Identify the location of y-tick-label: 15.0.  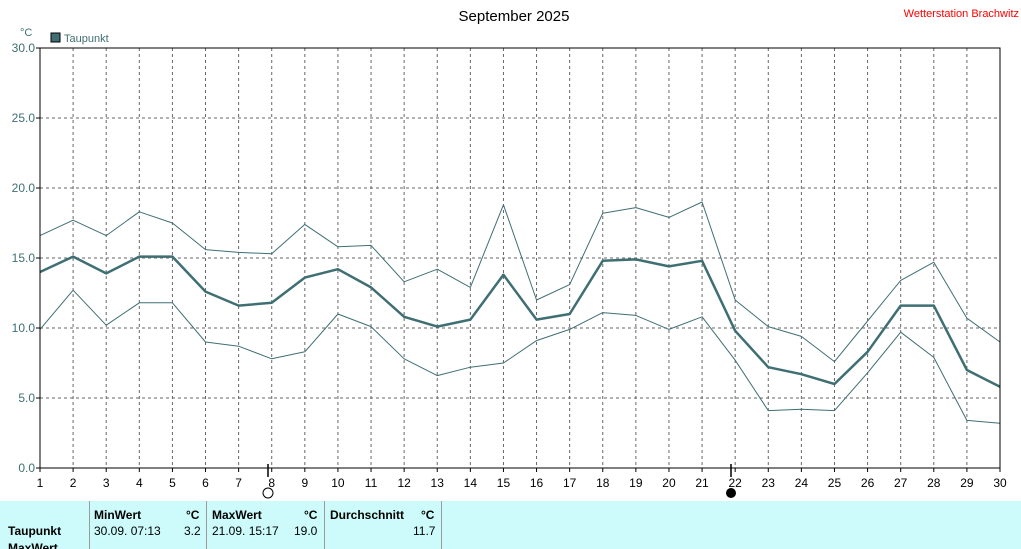
(24, 258).